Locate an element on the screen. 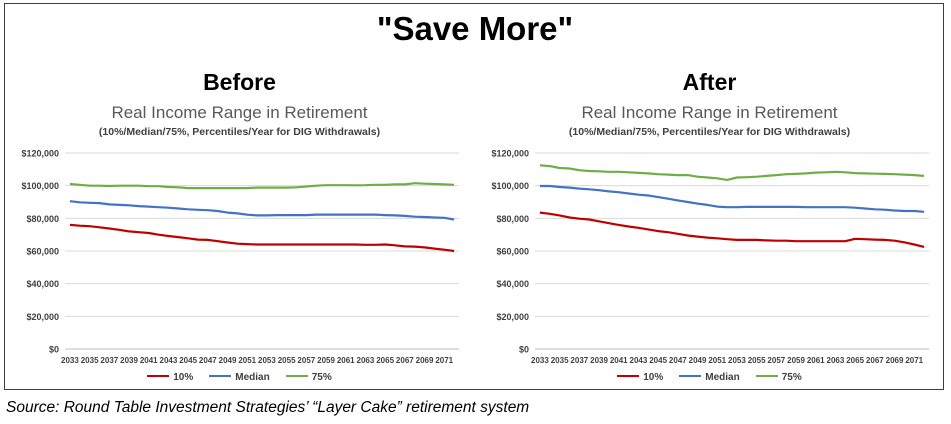  panel-heading: After is located at coordinates (709, 82).